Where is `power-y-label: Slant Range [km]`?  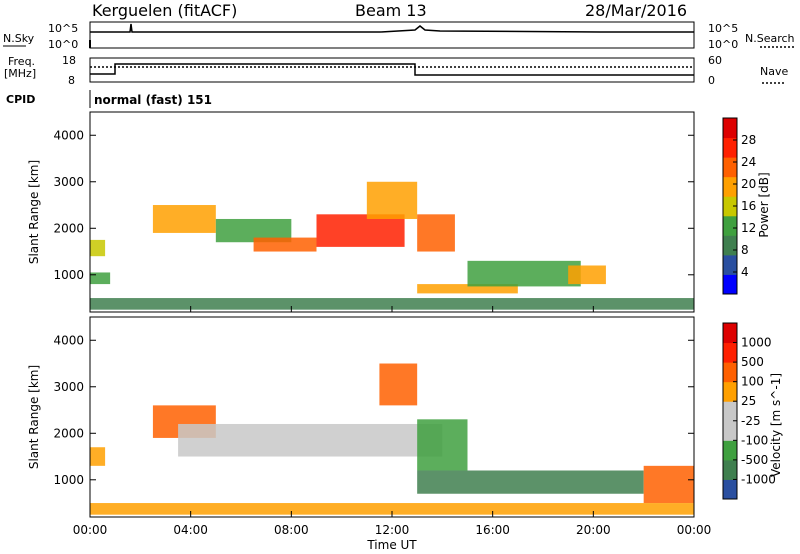 power-y-label: Slant Range [km] is located at coordinates (34, 212).